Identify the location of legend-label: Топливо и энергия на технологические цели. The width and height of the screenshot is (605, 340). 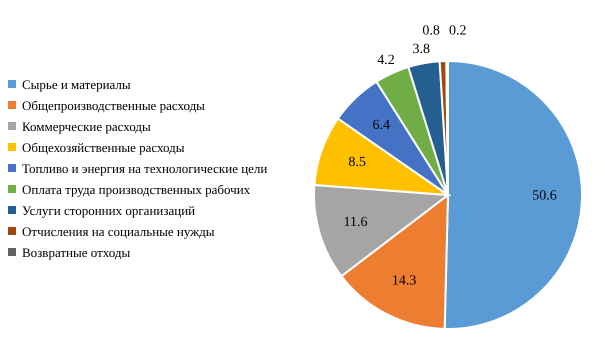
(145, 169).